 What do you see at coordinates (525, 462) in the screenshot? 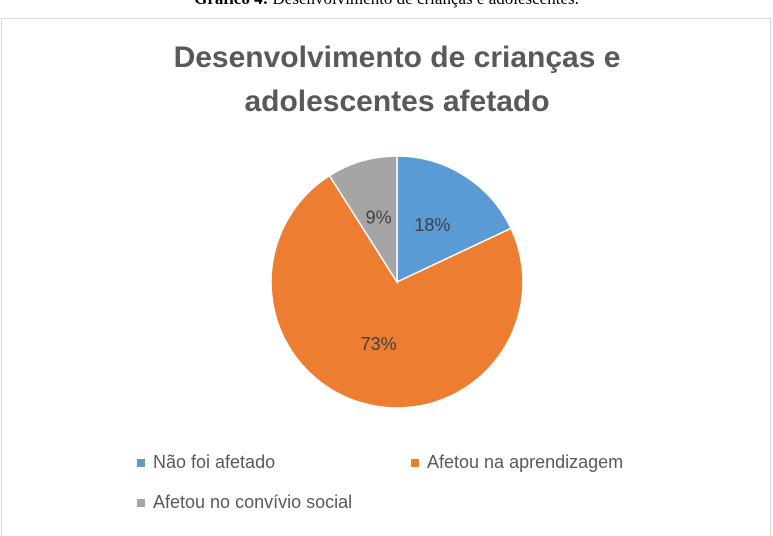
I see `legend-label: Afetou na aprendizagem` at bounding box center [525, 462].